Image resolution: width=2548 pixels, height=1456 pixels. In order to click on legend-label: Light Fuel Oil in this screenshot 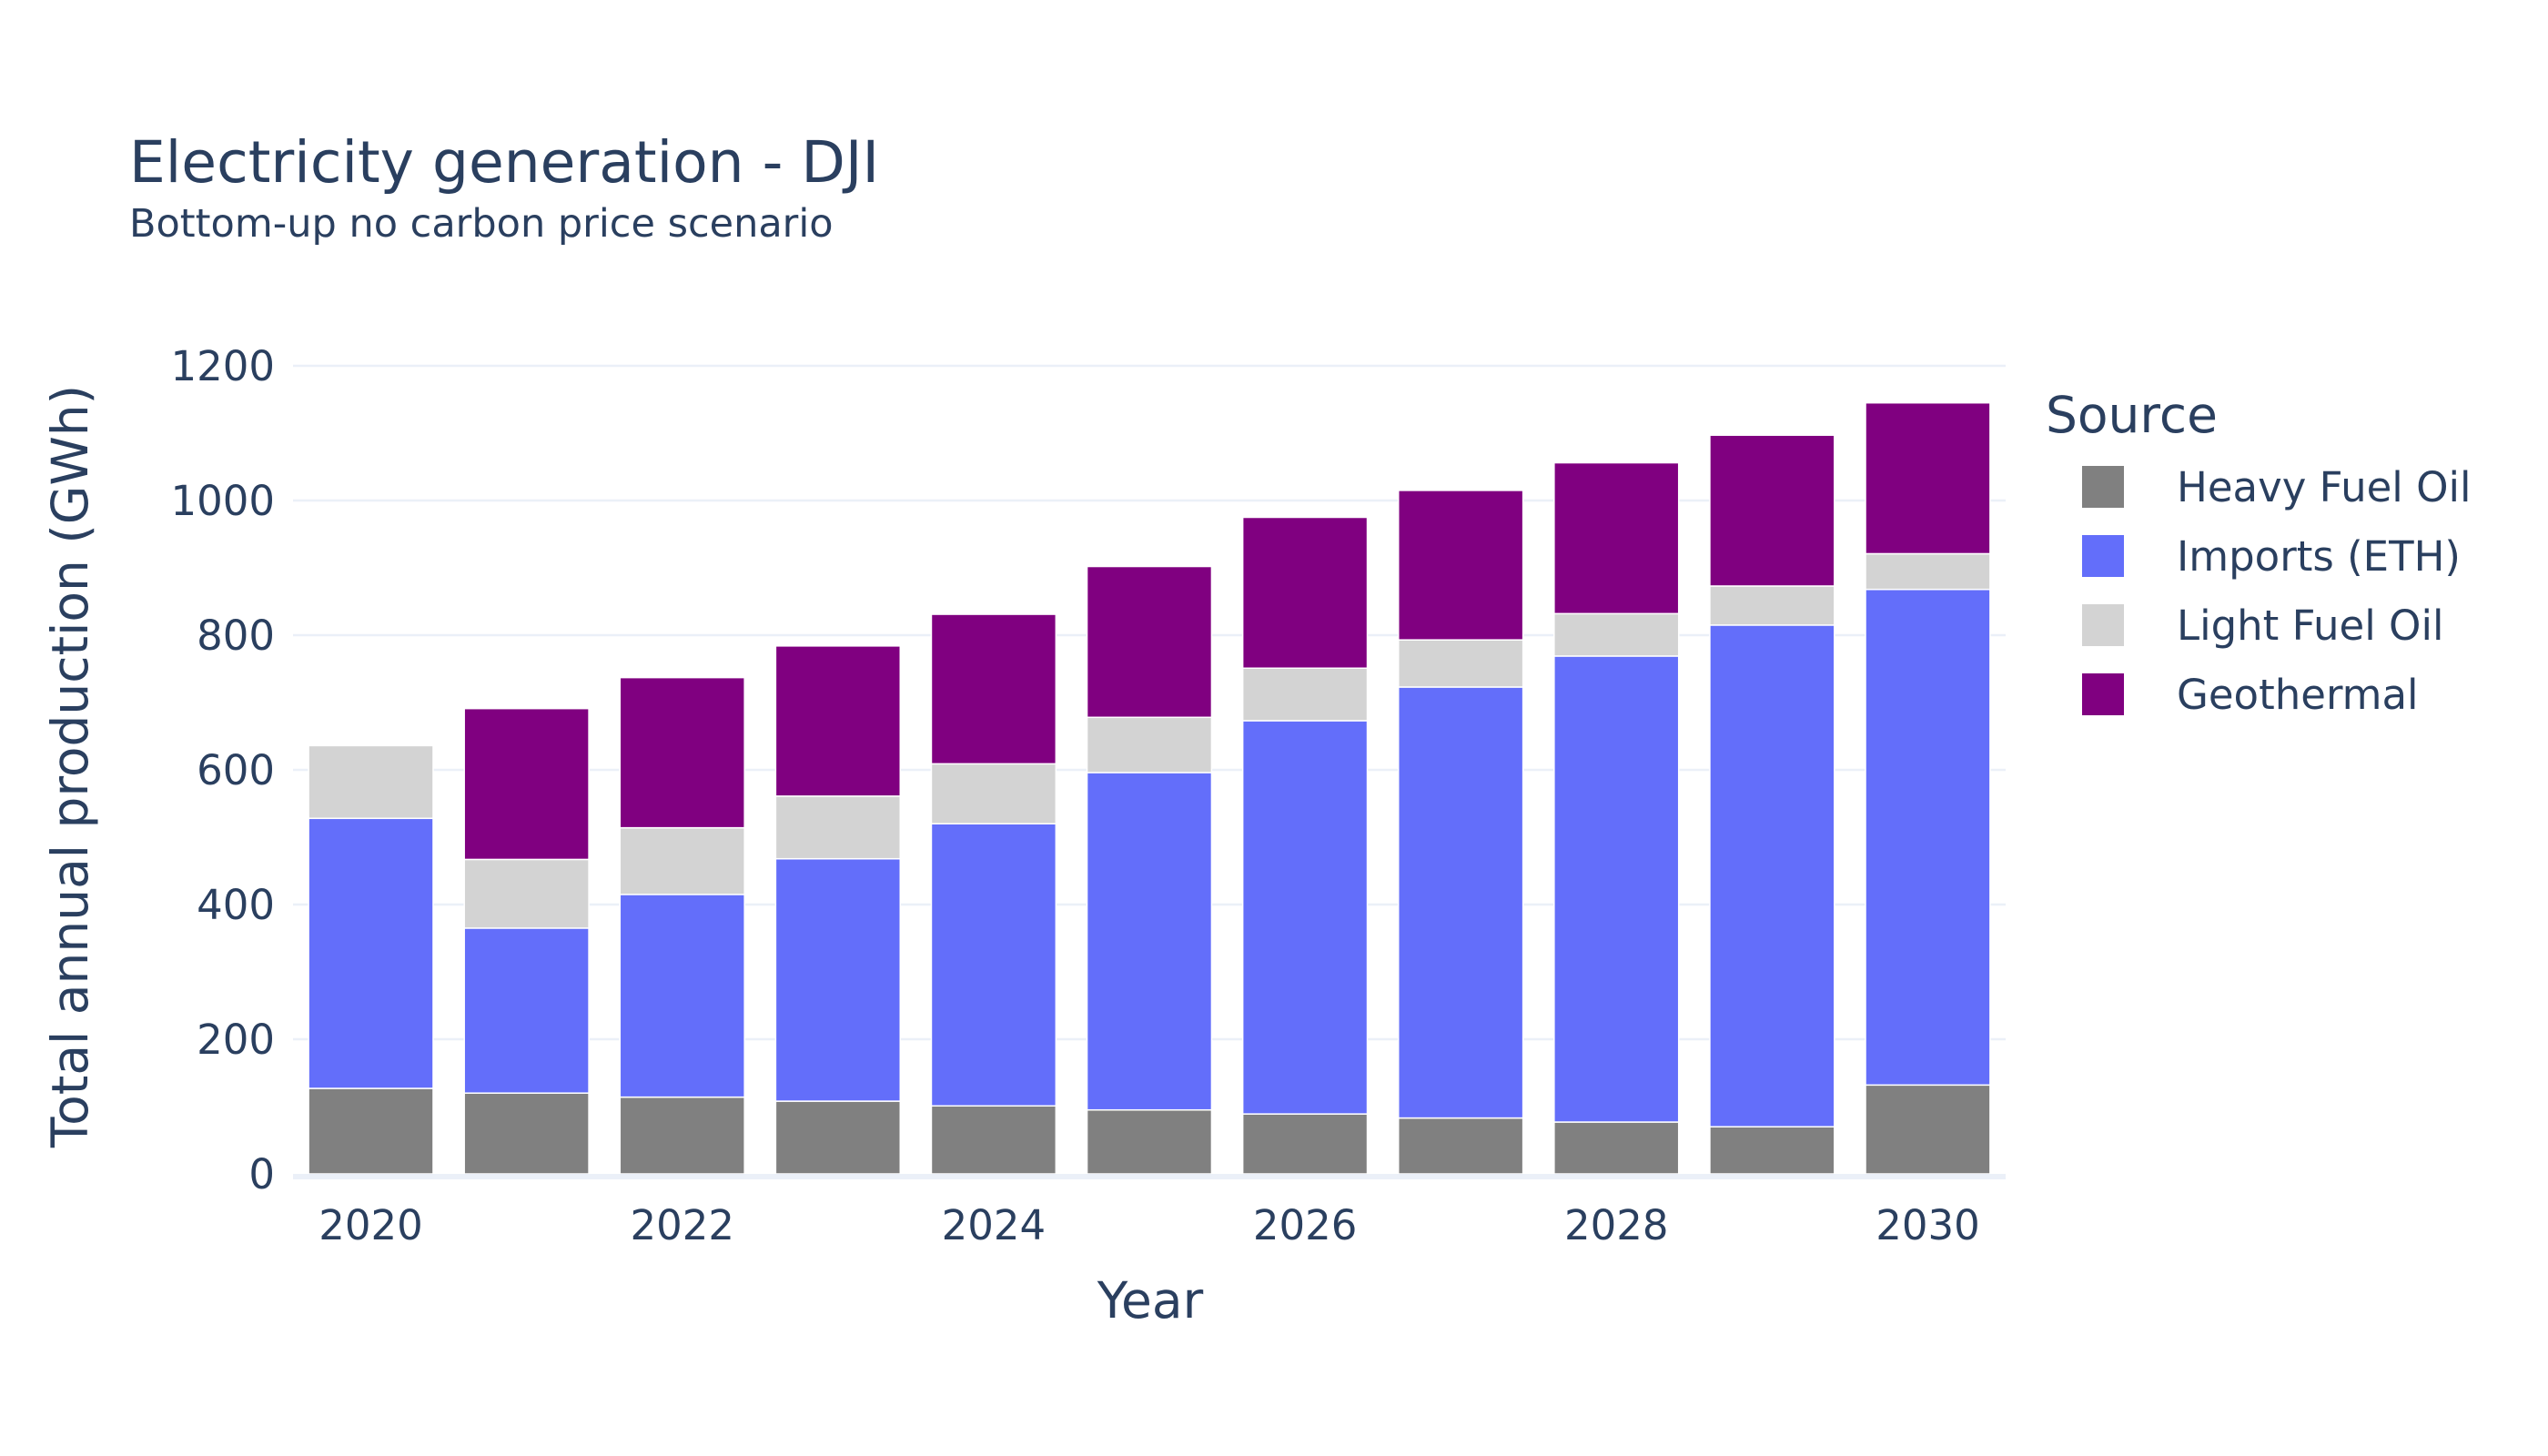, I will do `click(2310, 626)`.